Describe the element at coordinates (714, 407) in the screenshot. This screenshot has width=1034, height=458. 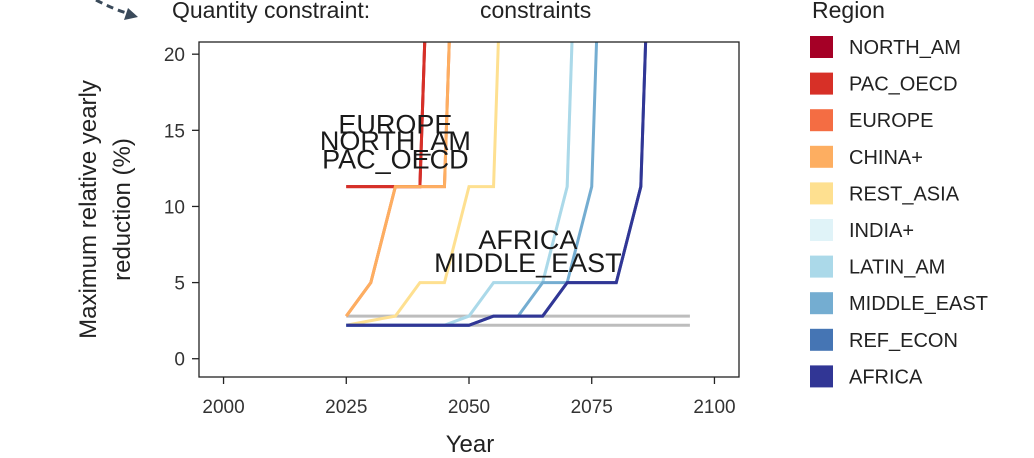
I see `x-tick-label: 2100` at that location.